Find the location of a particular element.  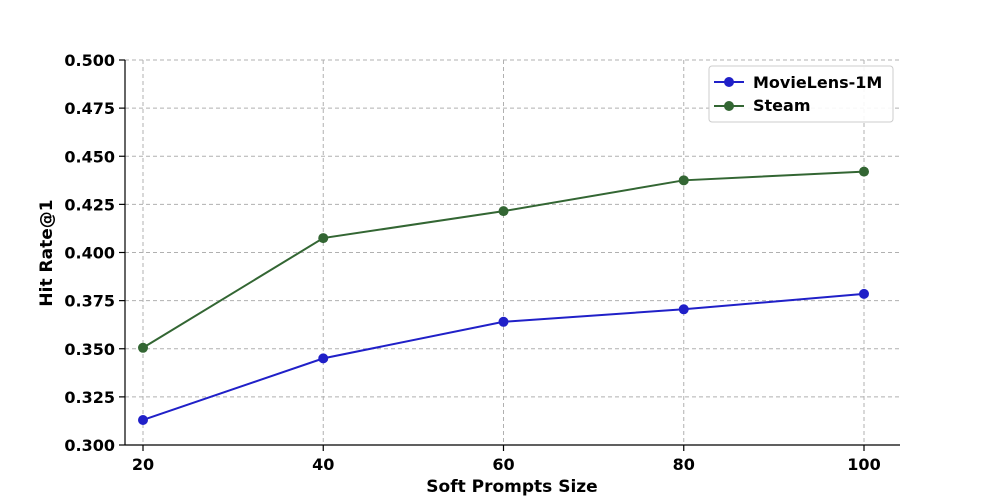

y-tick-label: 0.450 is located at coordinates (89, 156).